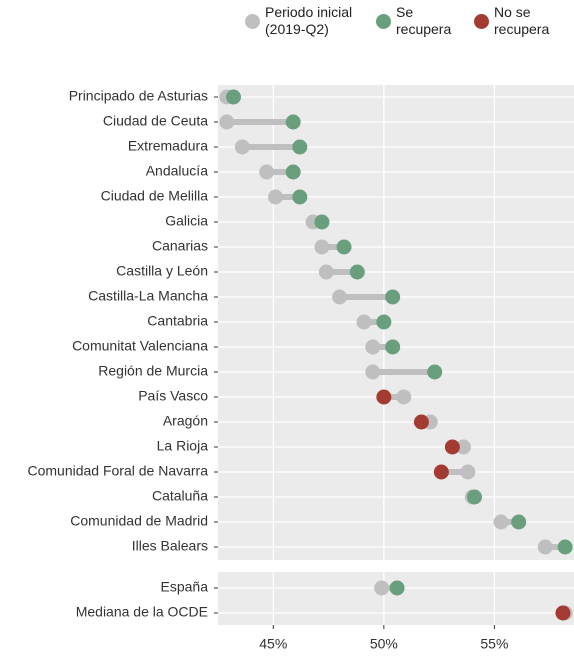  Describe the element at coordinates (168, 146) in the screenshot. I see `y-tick-label: Extremadura` at that location.